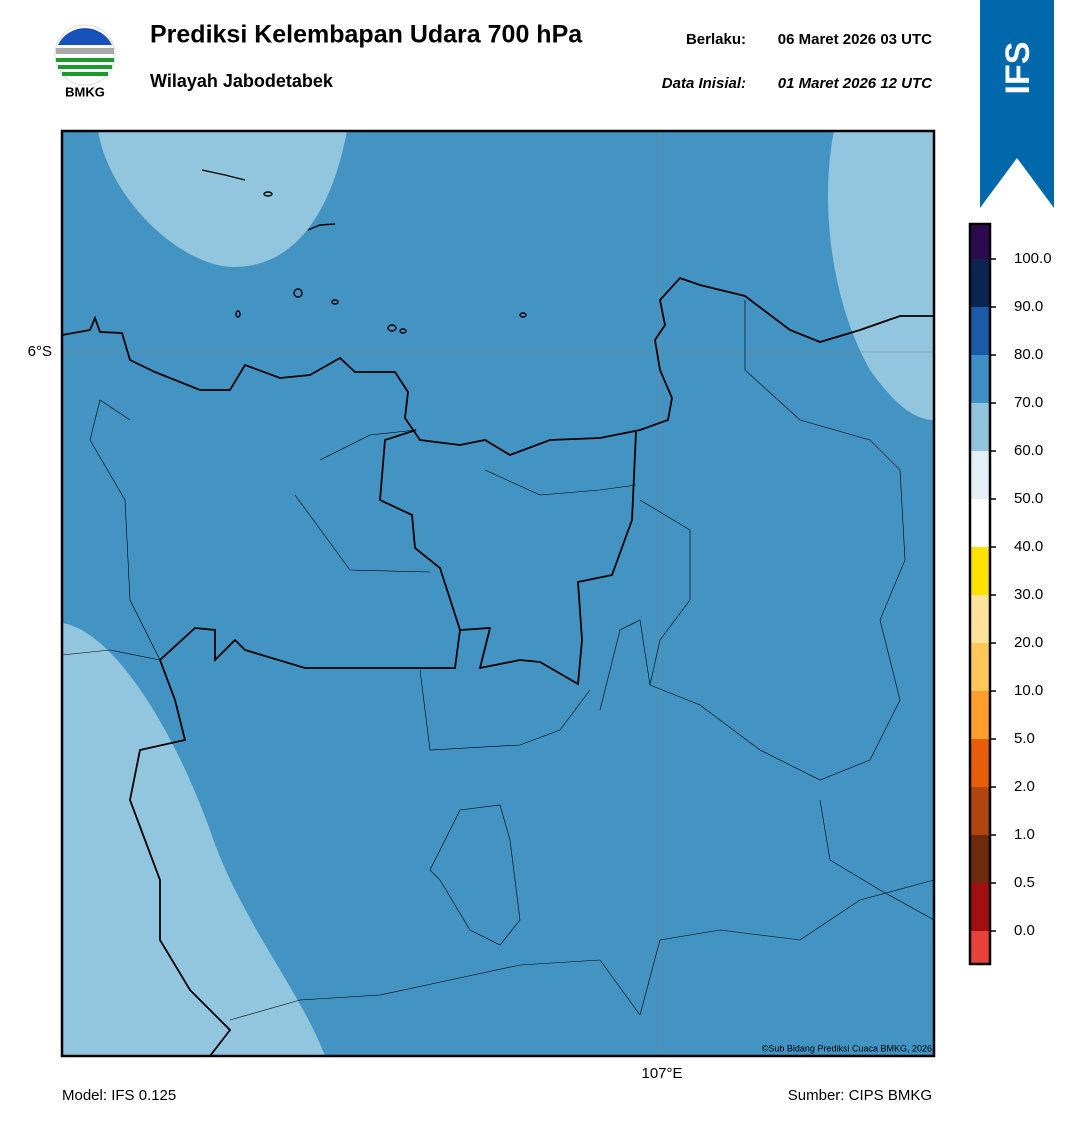 This screenshot has width=1081, height=1133. Describe the element at coordinates (1028, 498) in the screenshot. I see `colorbar-label: 50.0` at that location.